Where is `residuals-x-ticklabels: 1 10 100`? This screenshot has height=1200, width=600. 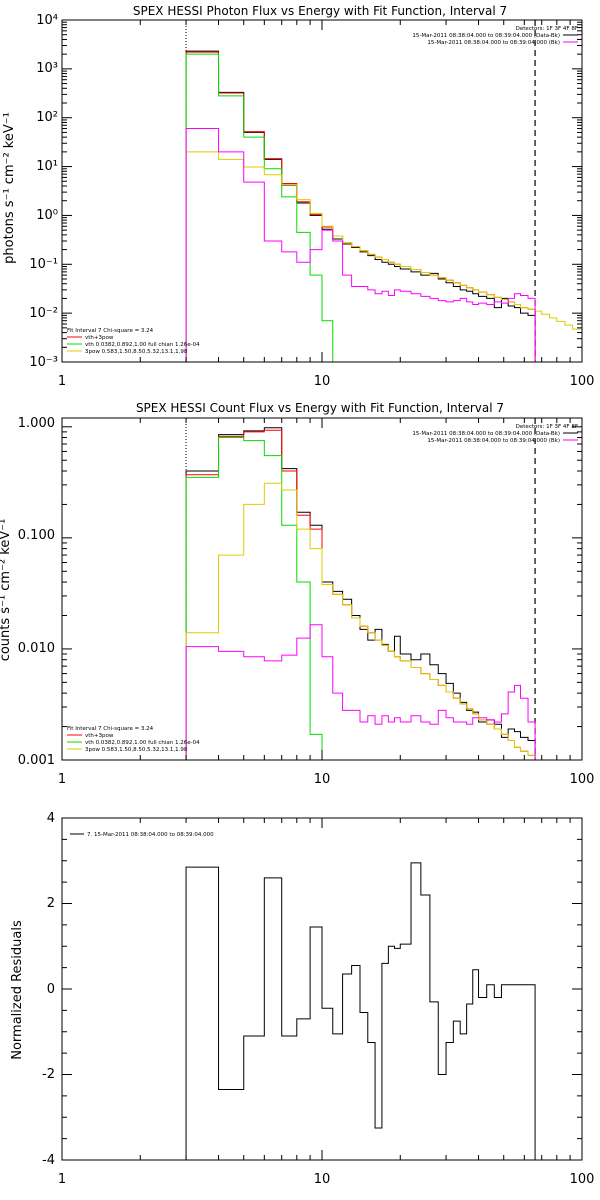
residuals-x-ticklabels: 1 10 100 is located at coordinates (326, 1179).